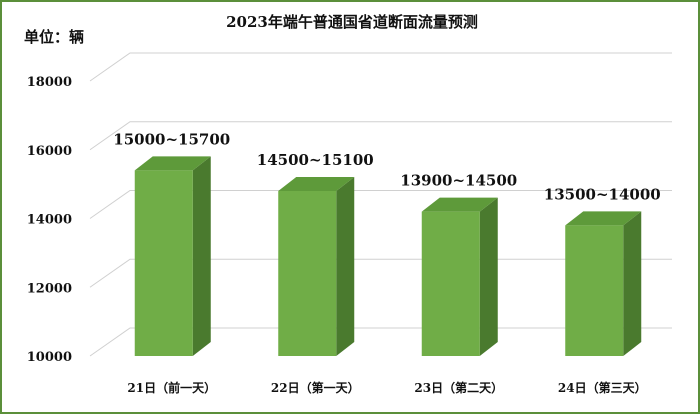 This screenshot has height=414, width=700. What do you see at coordinates (458, 181) in the screenshot?
I see `data-label: 13900~14500` at bounding box center [458, 181].